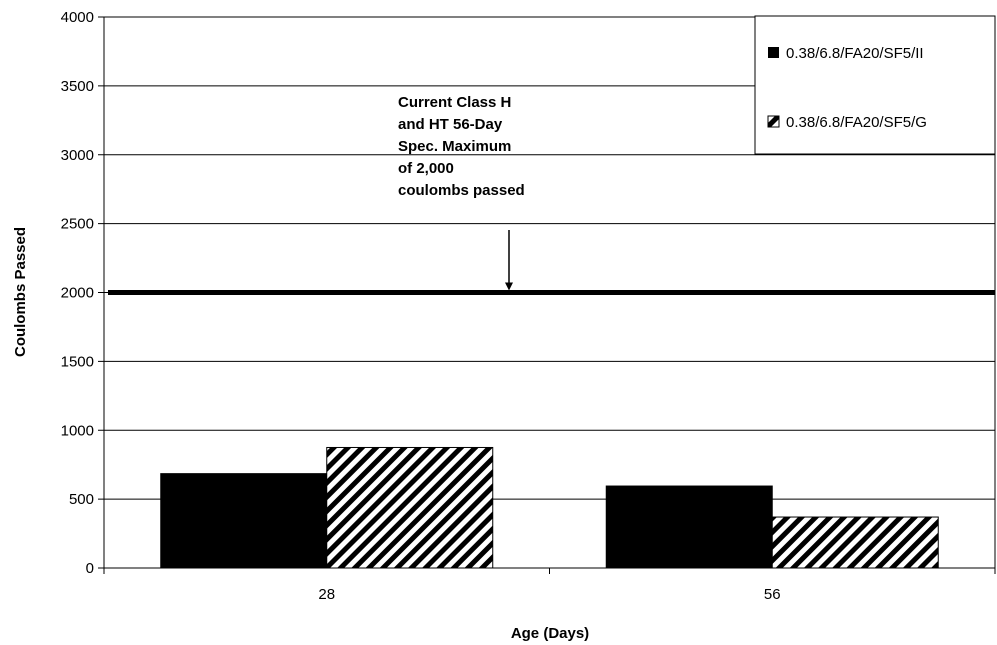  I want to click on y-tick-label: 3000, so click(77, 155).